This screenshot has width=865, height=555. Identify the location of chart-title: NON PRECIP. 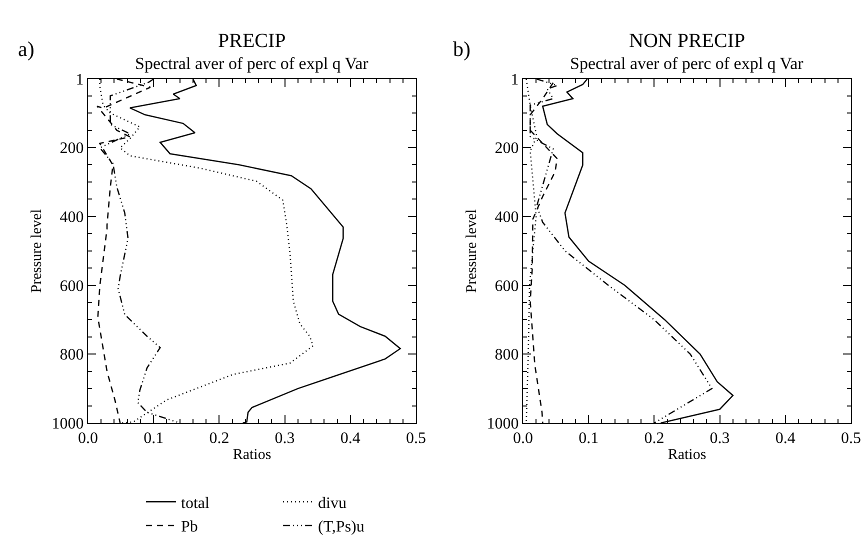
(687, 41).